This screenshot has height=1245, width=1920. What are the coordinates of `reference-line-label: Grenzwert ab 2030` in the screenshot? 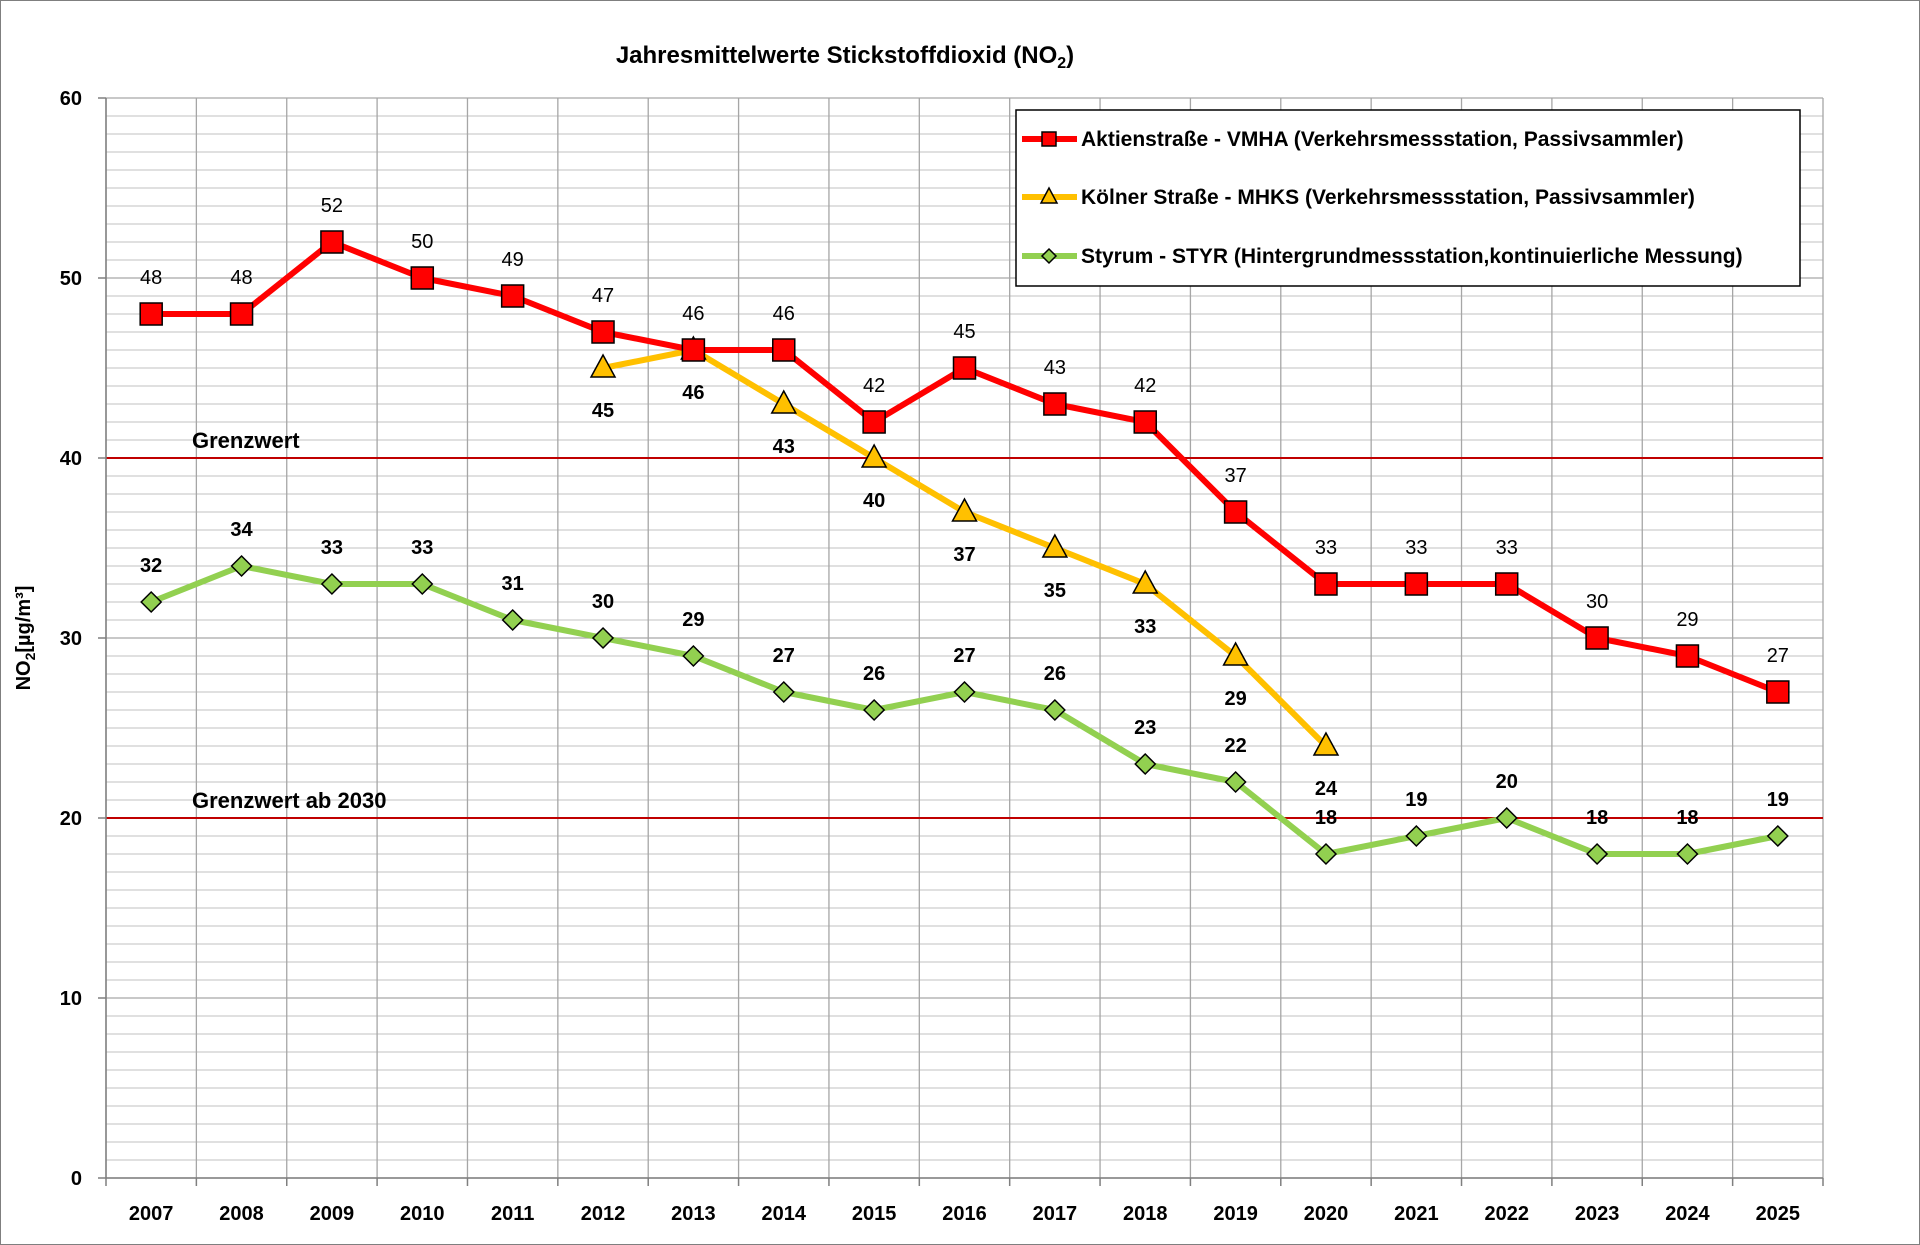 It's located at (289, 800).